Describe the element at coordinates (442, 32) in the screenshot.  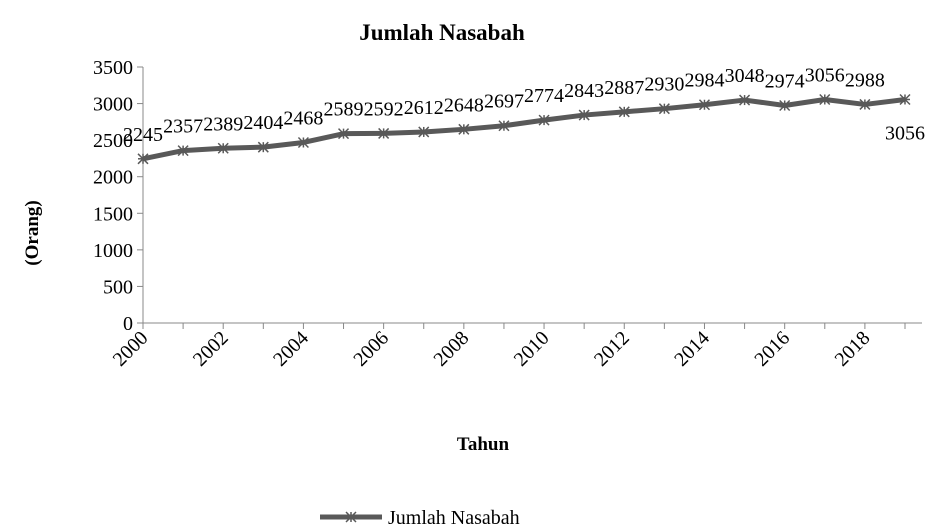
I see `chart-title: Jumlah Nasabah` at that location.